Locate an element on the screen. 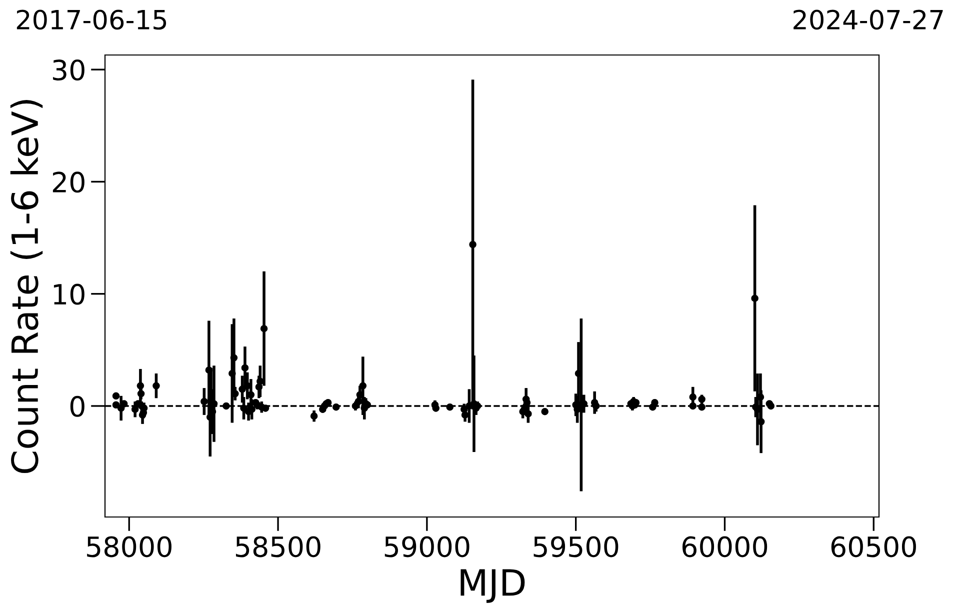 The image size is (957, 613). text: 2024-07-27 is located at coordinates (868, 20).